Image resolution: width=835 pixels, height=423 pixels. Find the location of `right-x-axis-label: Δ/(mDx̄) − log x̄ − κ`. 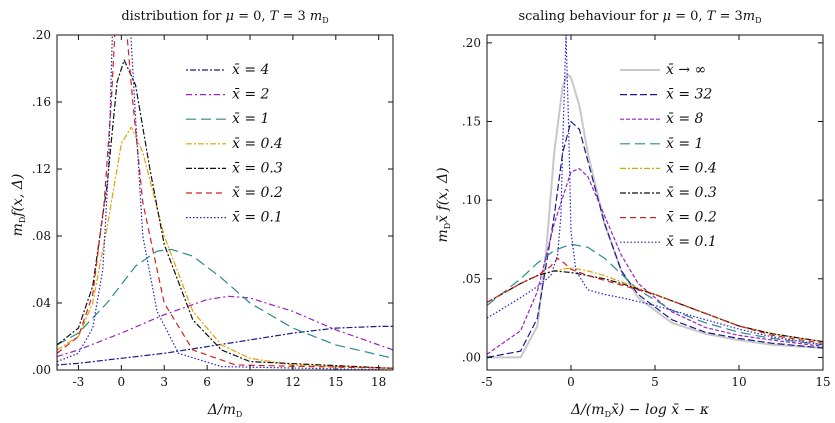

right-x-axis-label: Δ/(mDx̄) − log x̄ − κ is located at coordinates (639, 410).